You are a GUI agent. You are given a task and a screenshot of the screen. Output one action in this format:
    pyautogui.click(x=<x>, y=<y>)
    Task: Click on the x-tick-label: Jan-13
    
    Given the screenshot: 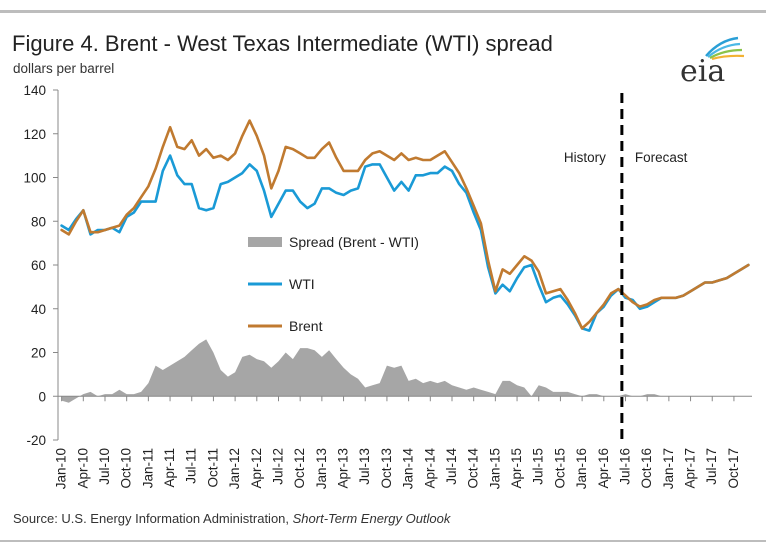 What is the action you would take?
    pyautogui.click(x=321, y=468)
    